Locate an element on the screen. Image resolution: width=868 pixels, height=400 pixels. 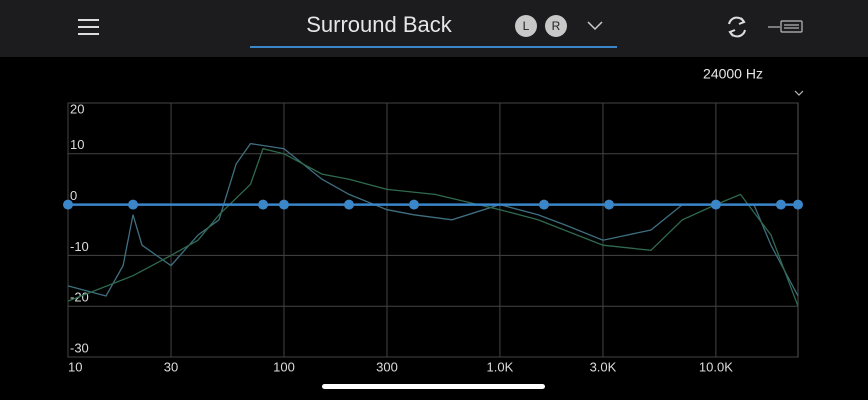
device-button is located at coordinates (785, 26).